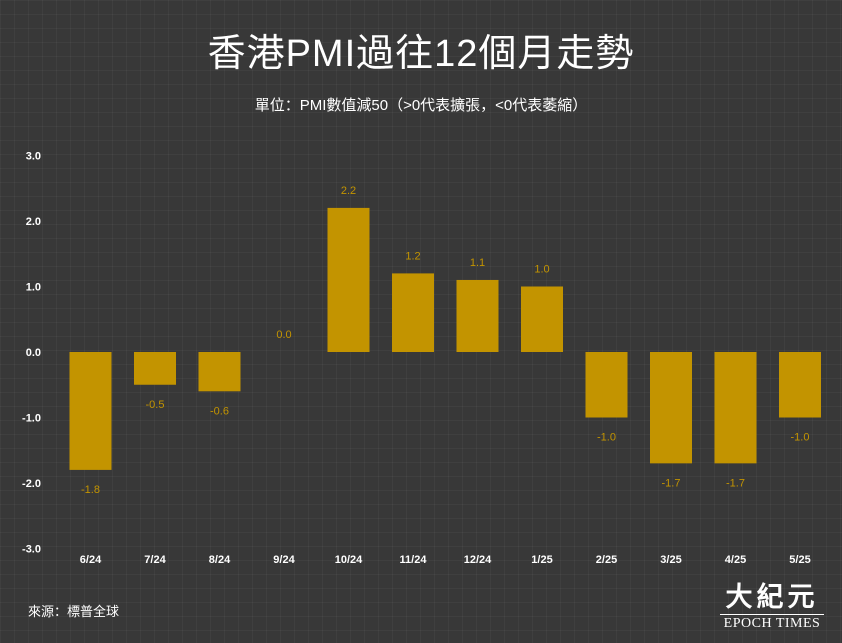 The image size is (842, 643). I want to click on x-tick-label: 11/24, so click(414, 560).